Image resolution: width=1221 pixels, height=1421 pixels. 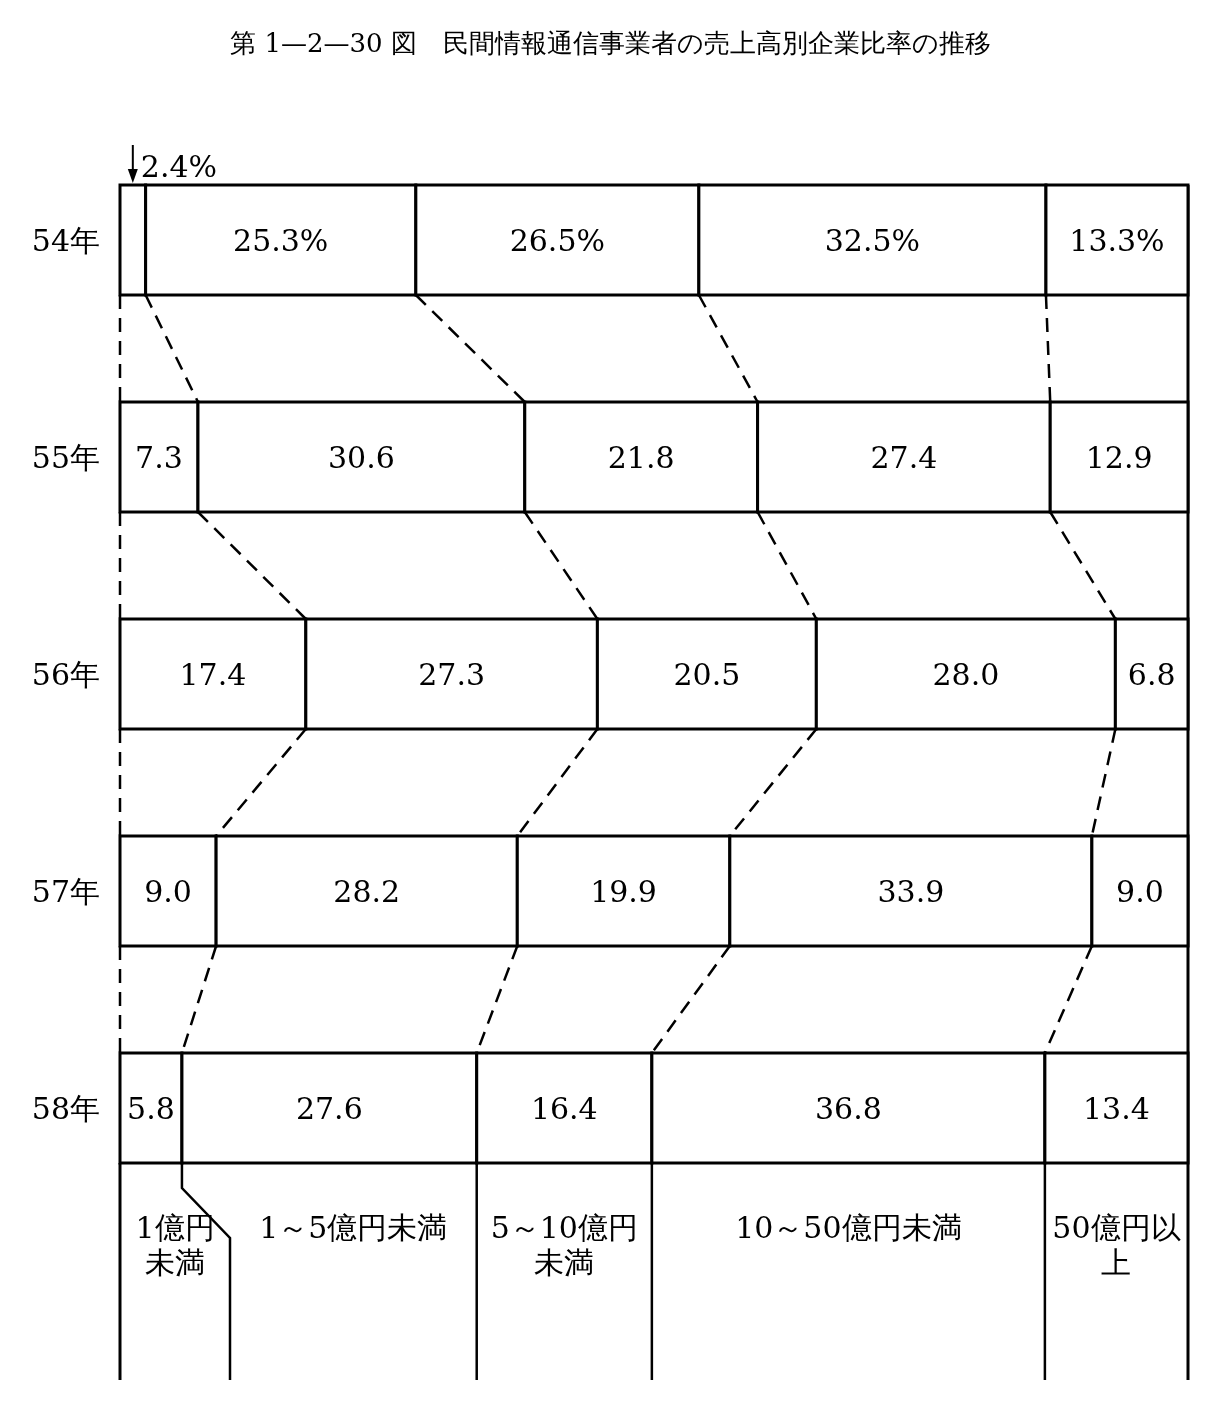 I want to click on data-label: 12.9, so click(x=1119, y=457).